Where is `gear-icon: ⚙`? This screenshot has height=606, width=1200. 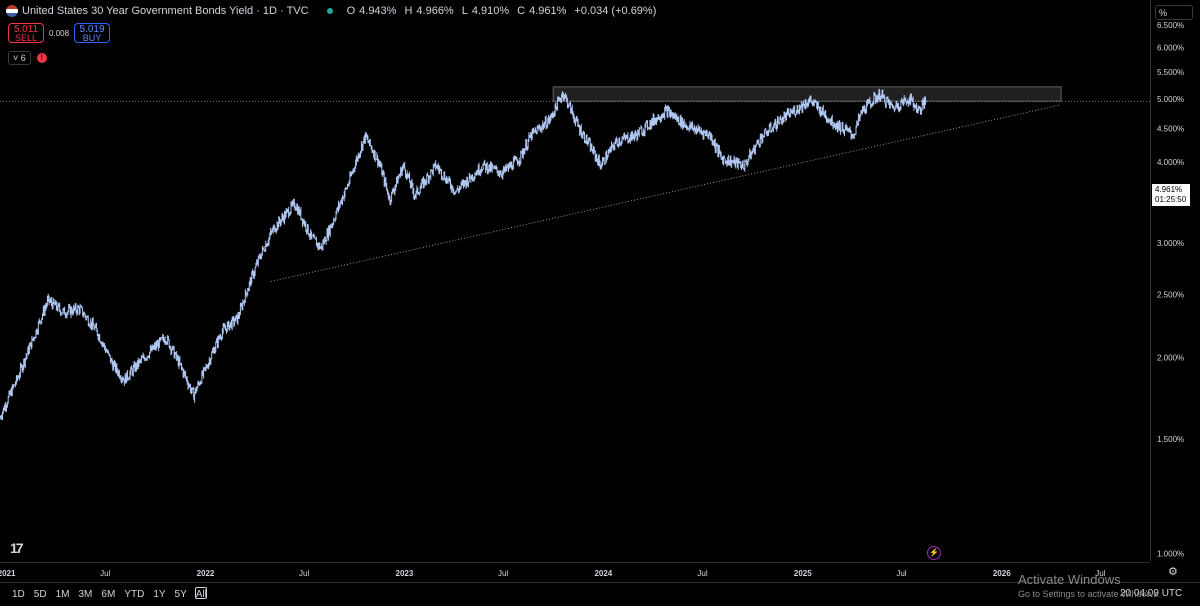
gear-icon: ⚙ is located at coordinates (1173, 572).